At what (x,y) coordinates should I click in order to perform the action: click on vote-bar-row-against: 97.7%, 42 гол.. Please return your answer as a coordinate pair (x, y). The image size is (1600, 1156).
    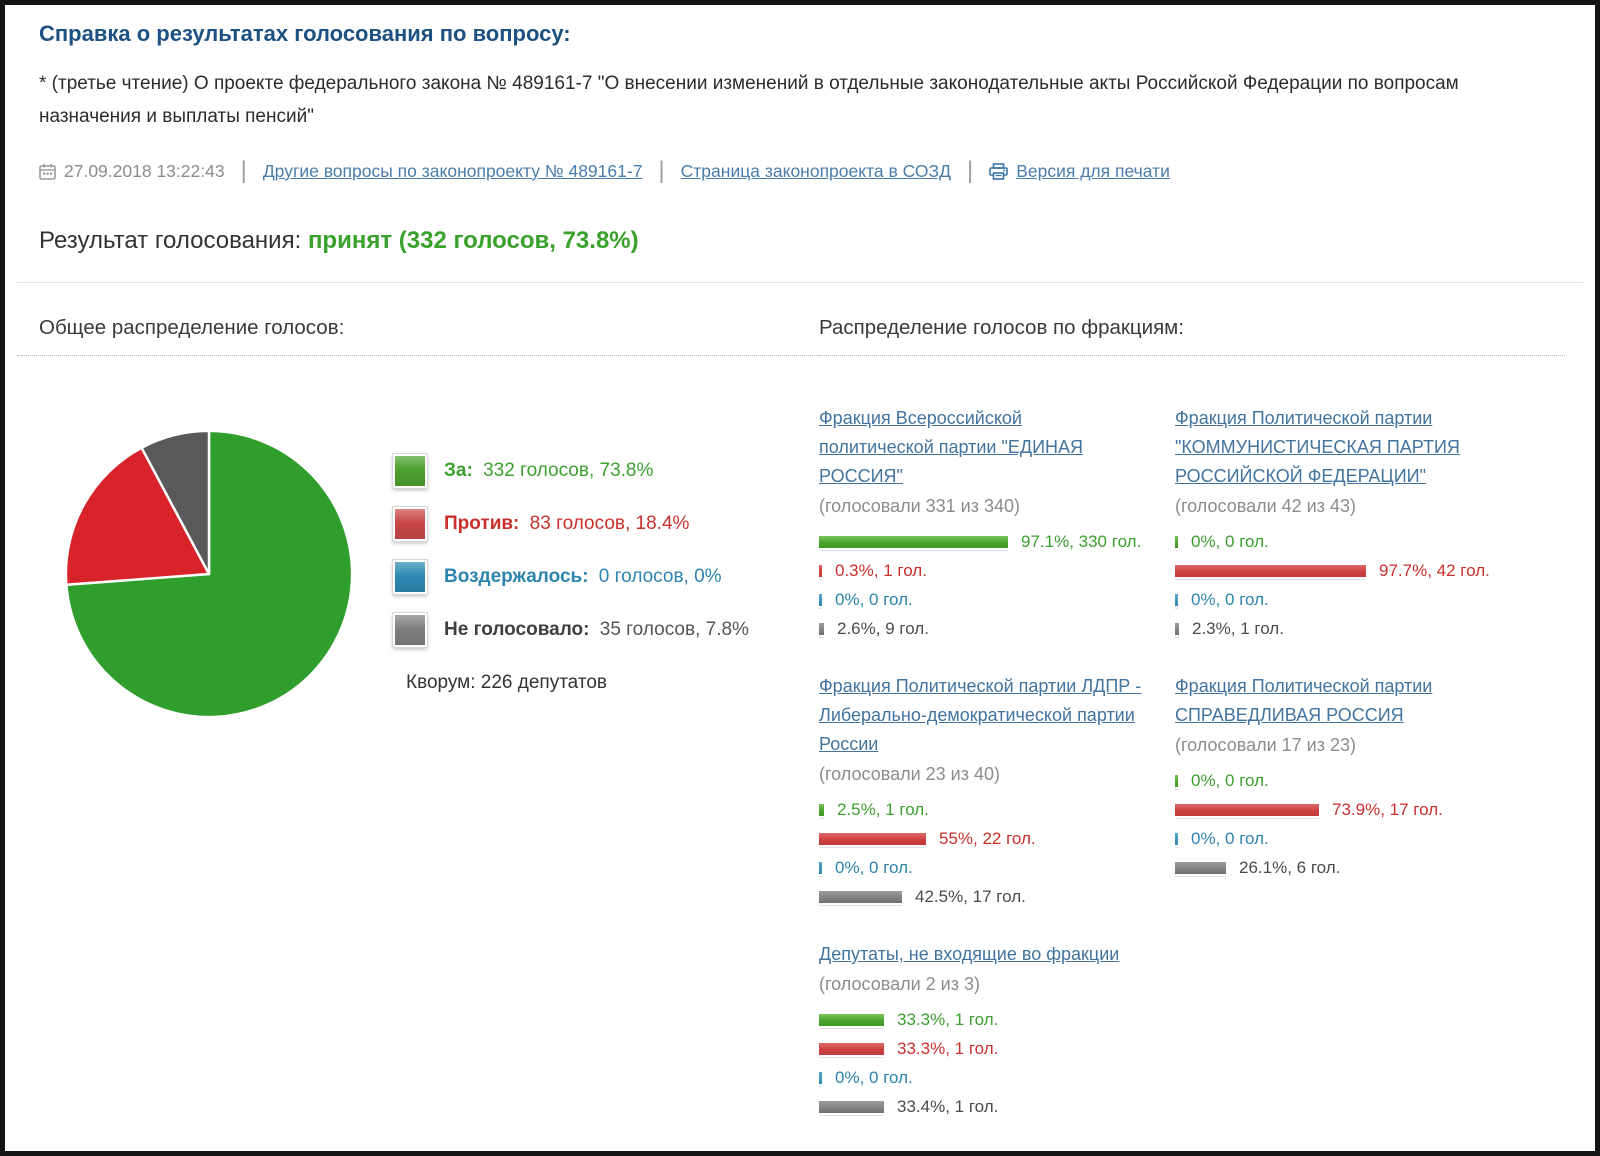
    Looking at the image, I should click on (1347, 570).